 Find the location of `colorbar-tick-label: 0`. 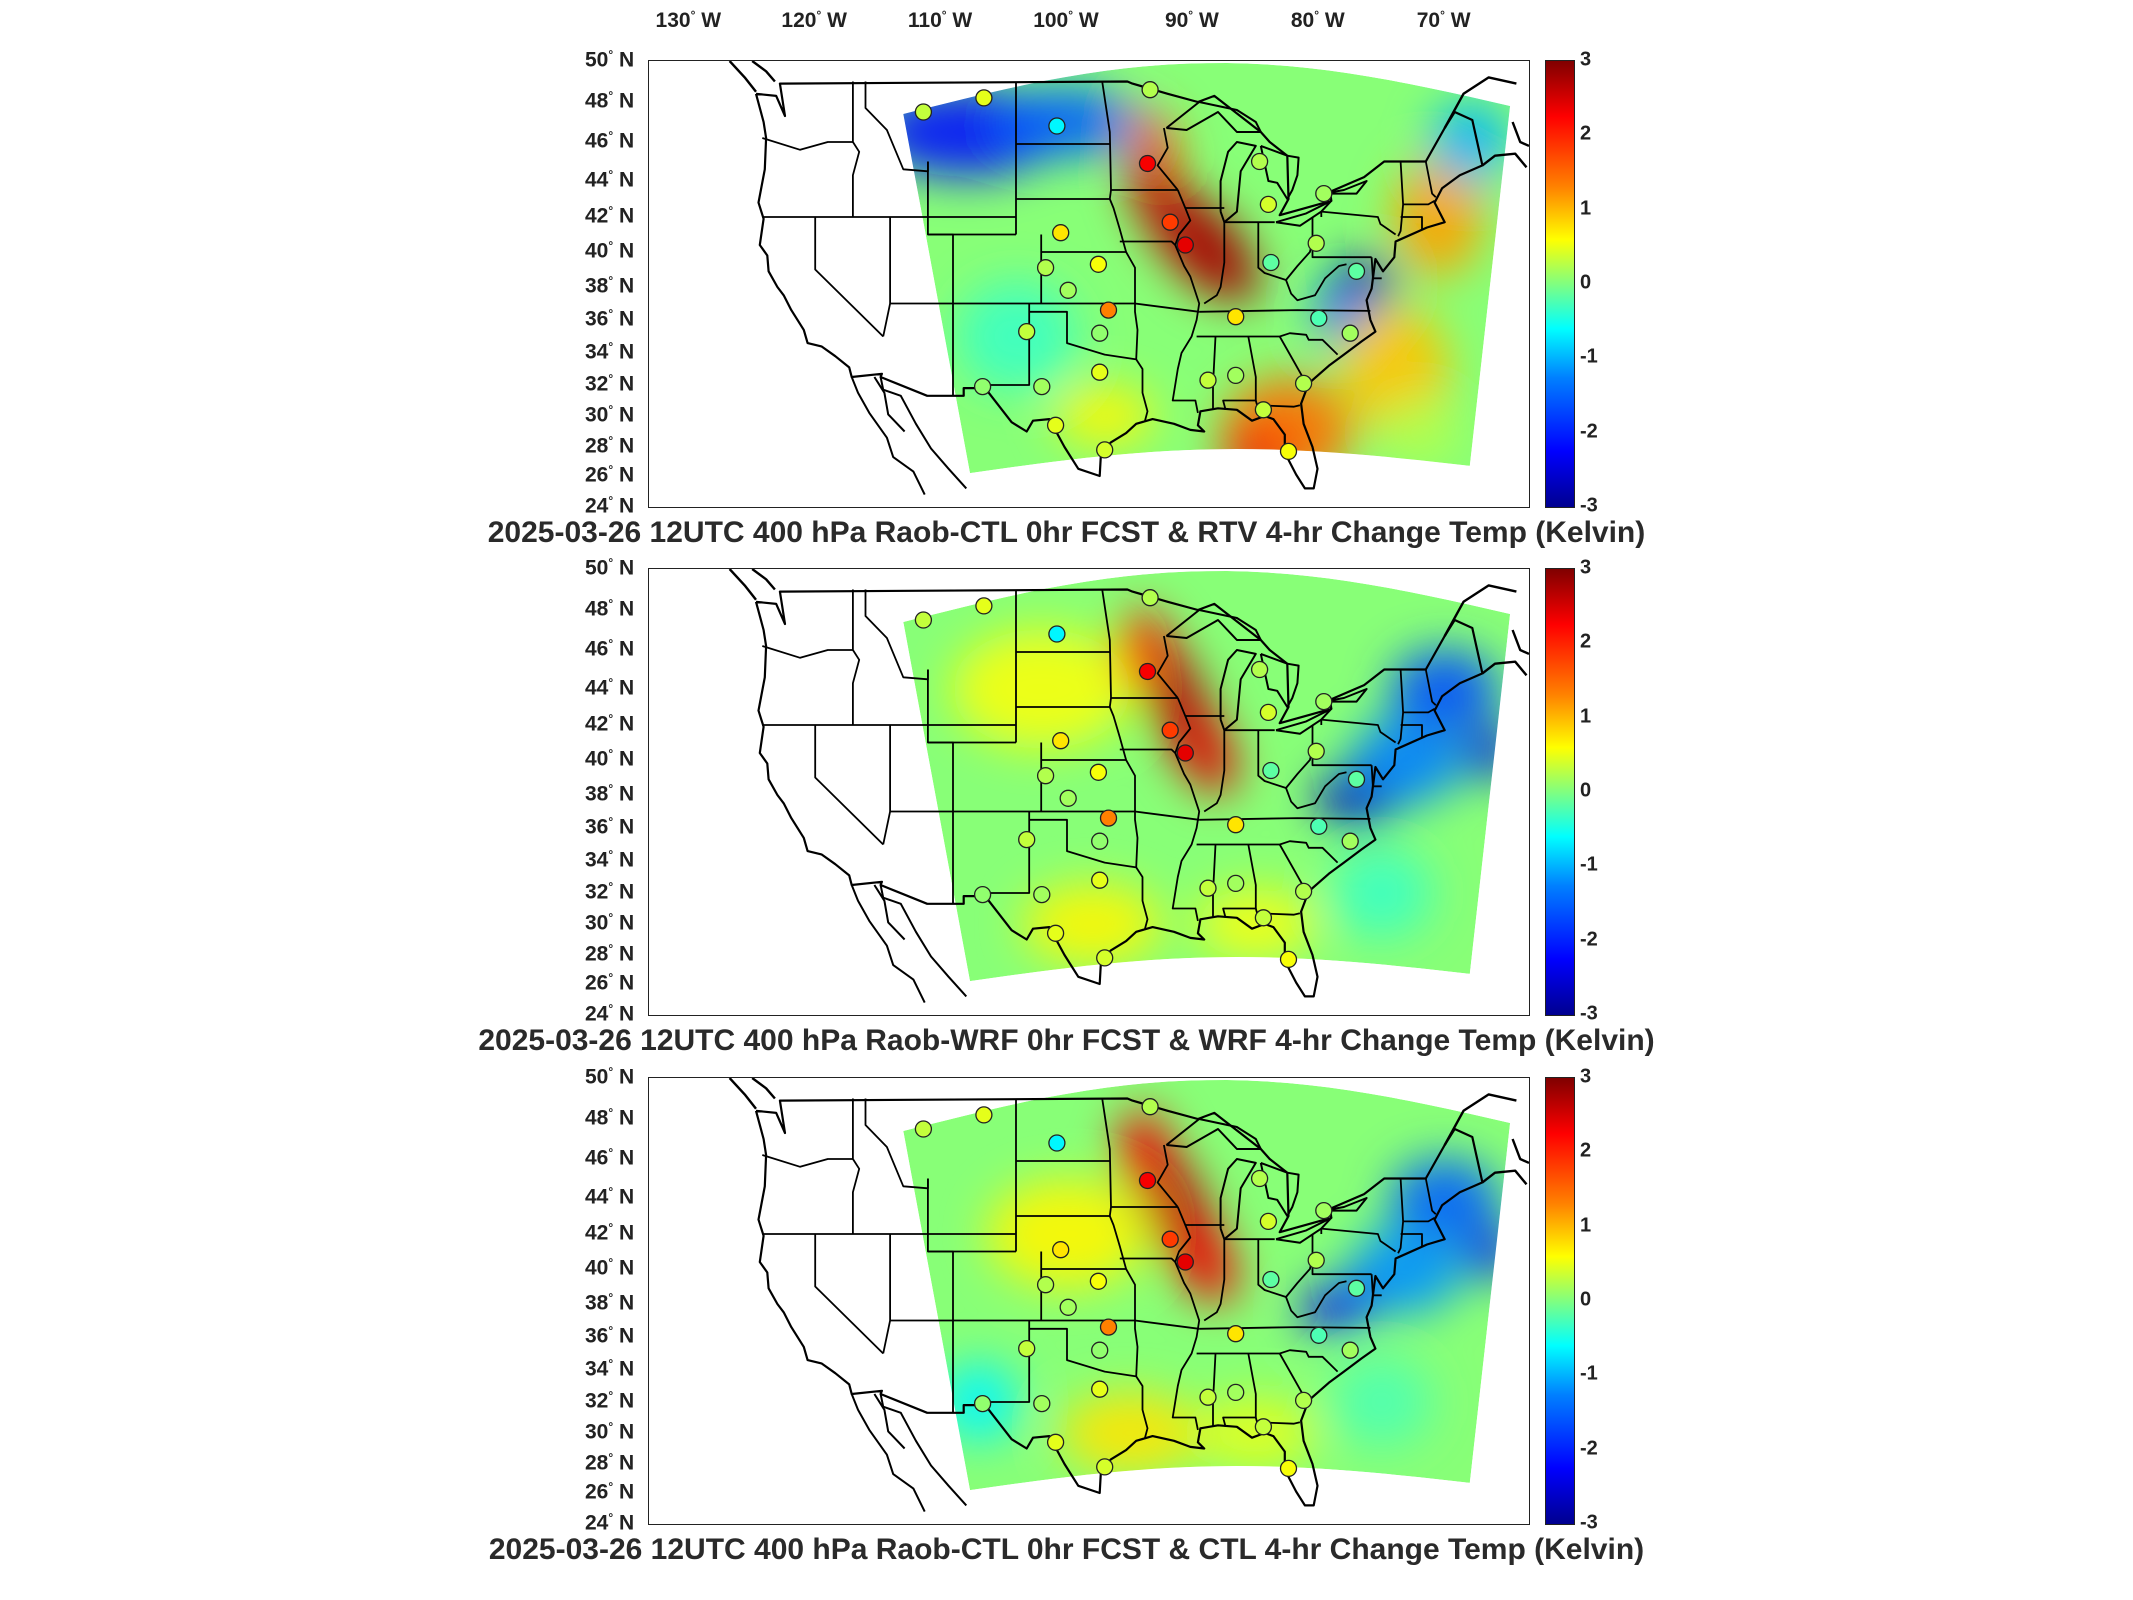

colorbar-tick-label: 0 is located at coordinates (1586, 1299).